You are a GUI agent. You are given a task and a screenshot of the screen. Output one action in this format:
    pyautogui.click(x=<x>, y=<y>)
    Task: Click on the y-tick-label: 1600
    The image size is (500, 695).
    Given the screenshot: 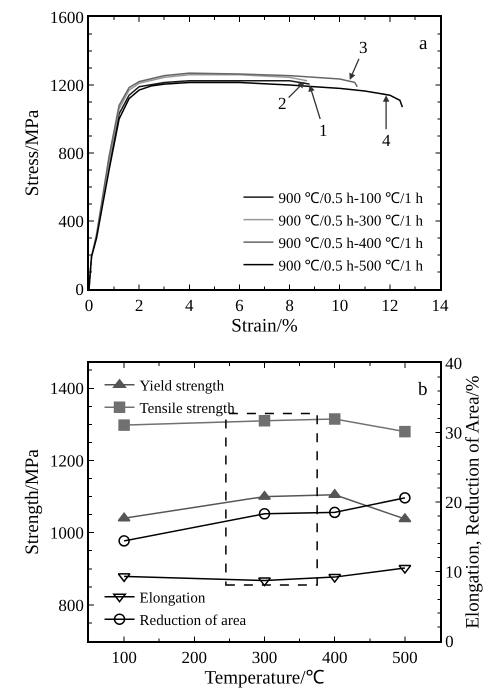 What is the action you would take?
    pyautogui.click(x=67, y=17)
    